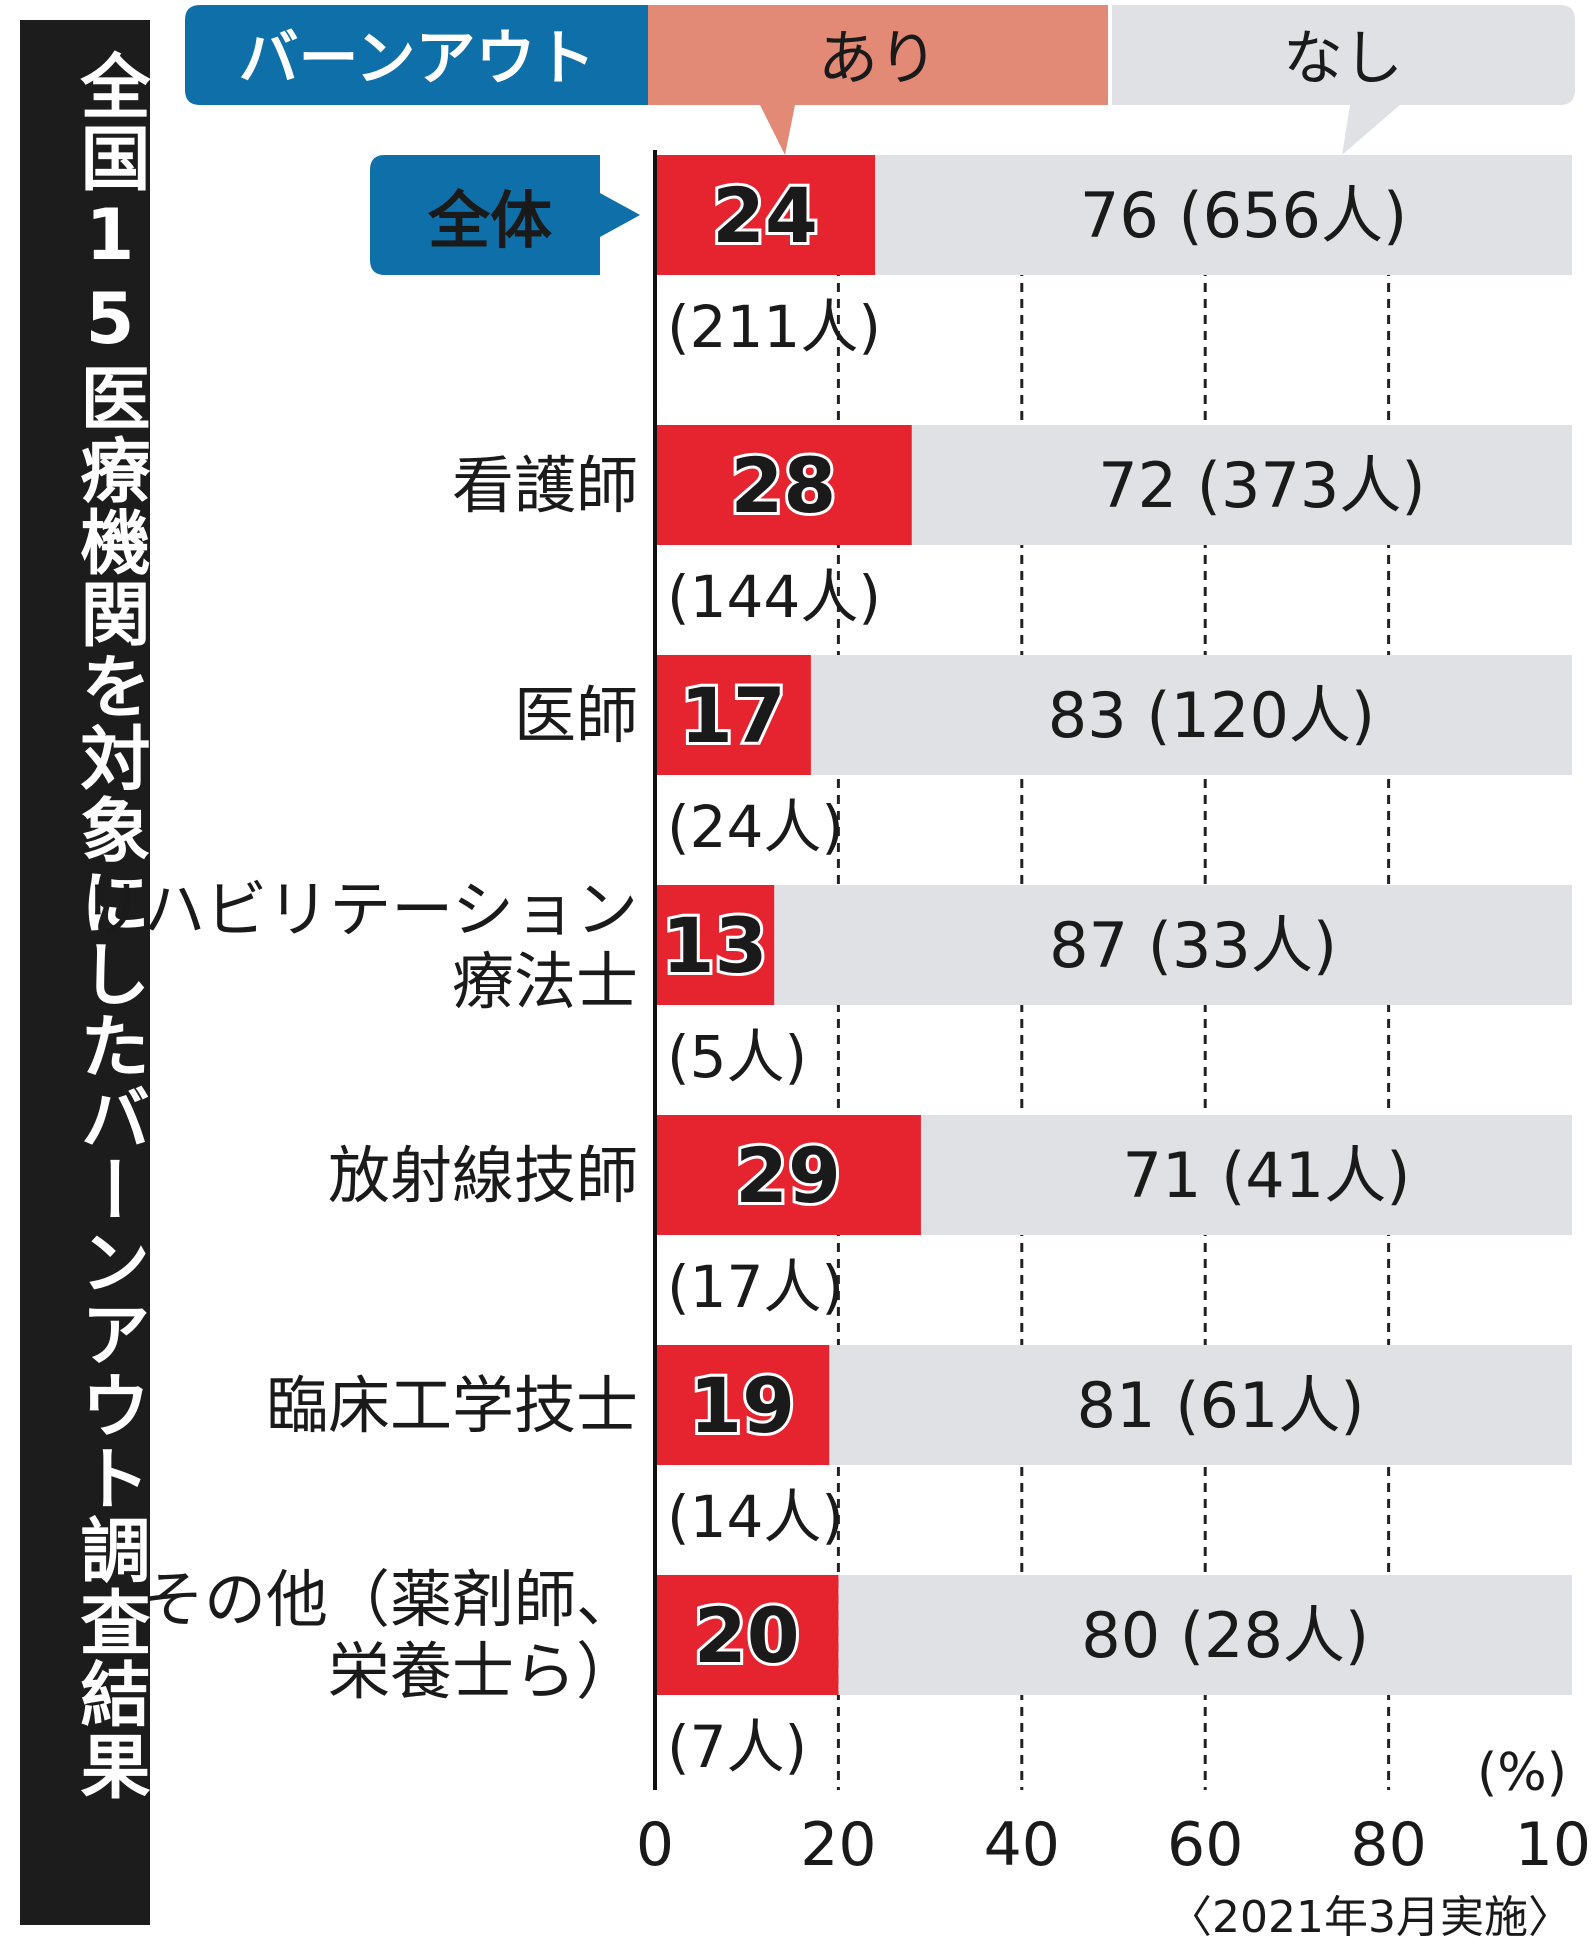 This screenshot has width=1594, height=1949. What do you see at coordinates (1211, 715) in the screenshot?
I see `bar-no-value: 83 (120人)` at bounding box center [1211, 715].